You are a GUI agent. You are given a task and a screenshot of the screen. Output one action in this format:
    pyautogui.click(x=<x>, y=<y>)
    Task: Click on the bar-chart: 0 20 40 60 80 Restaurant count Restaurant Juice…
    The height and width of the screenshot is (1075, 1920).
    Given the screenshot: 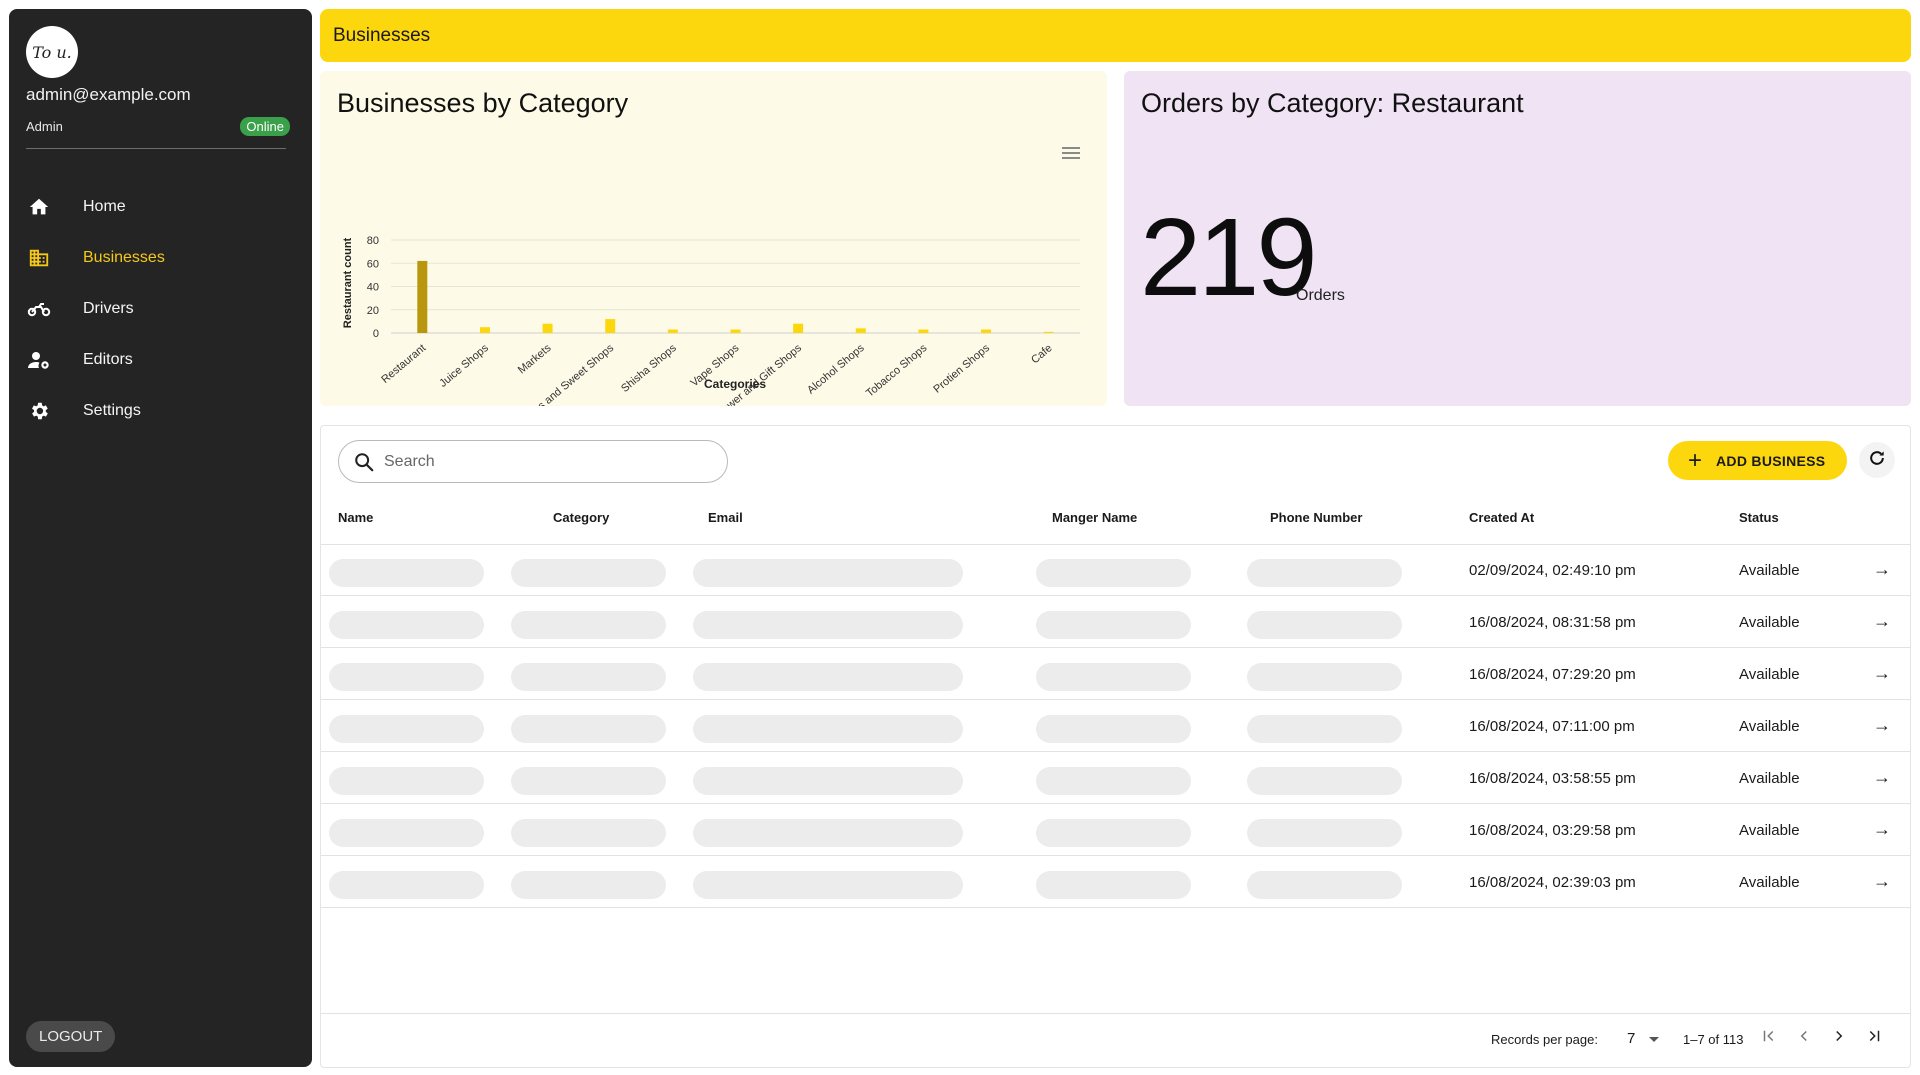 What is the action you would take?
    pyautogui.click(x=711, y=320)
    